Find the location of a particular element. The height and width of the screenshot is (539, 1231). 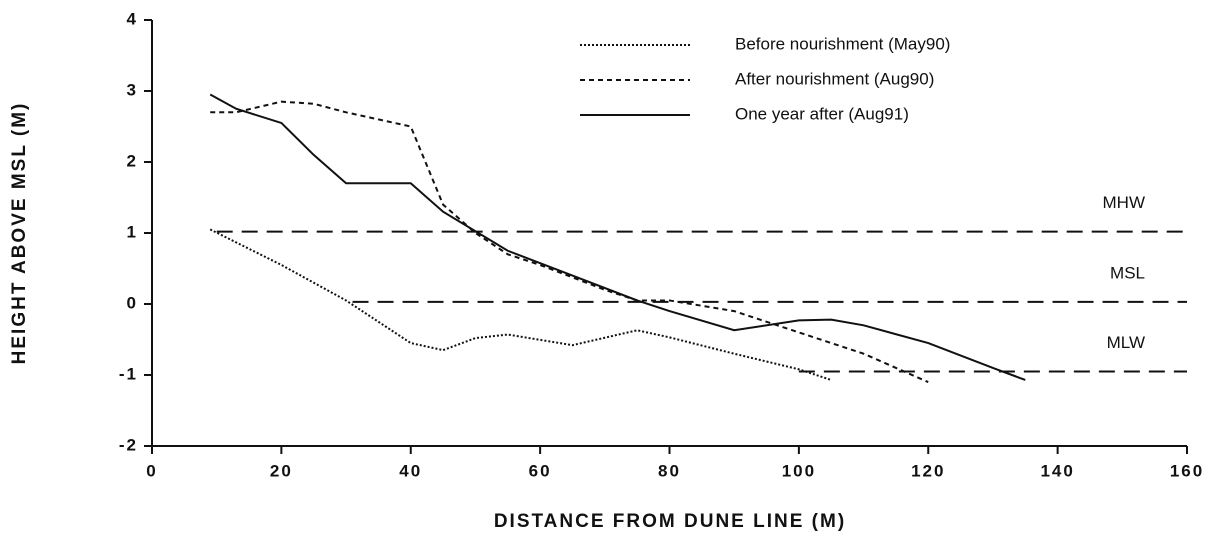

x-tick-label: 80 is located at coordinates (669, 470).